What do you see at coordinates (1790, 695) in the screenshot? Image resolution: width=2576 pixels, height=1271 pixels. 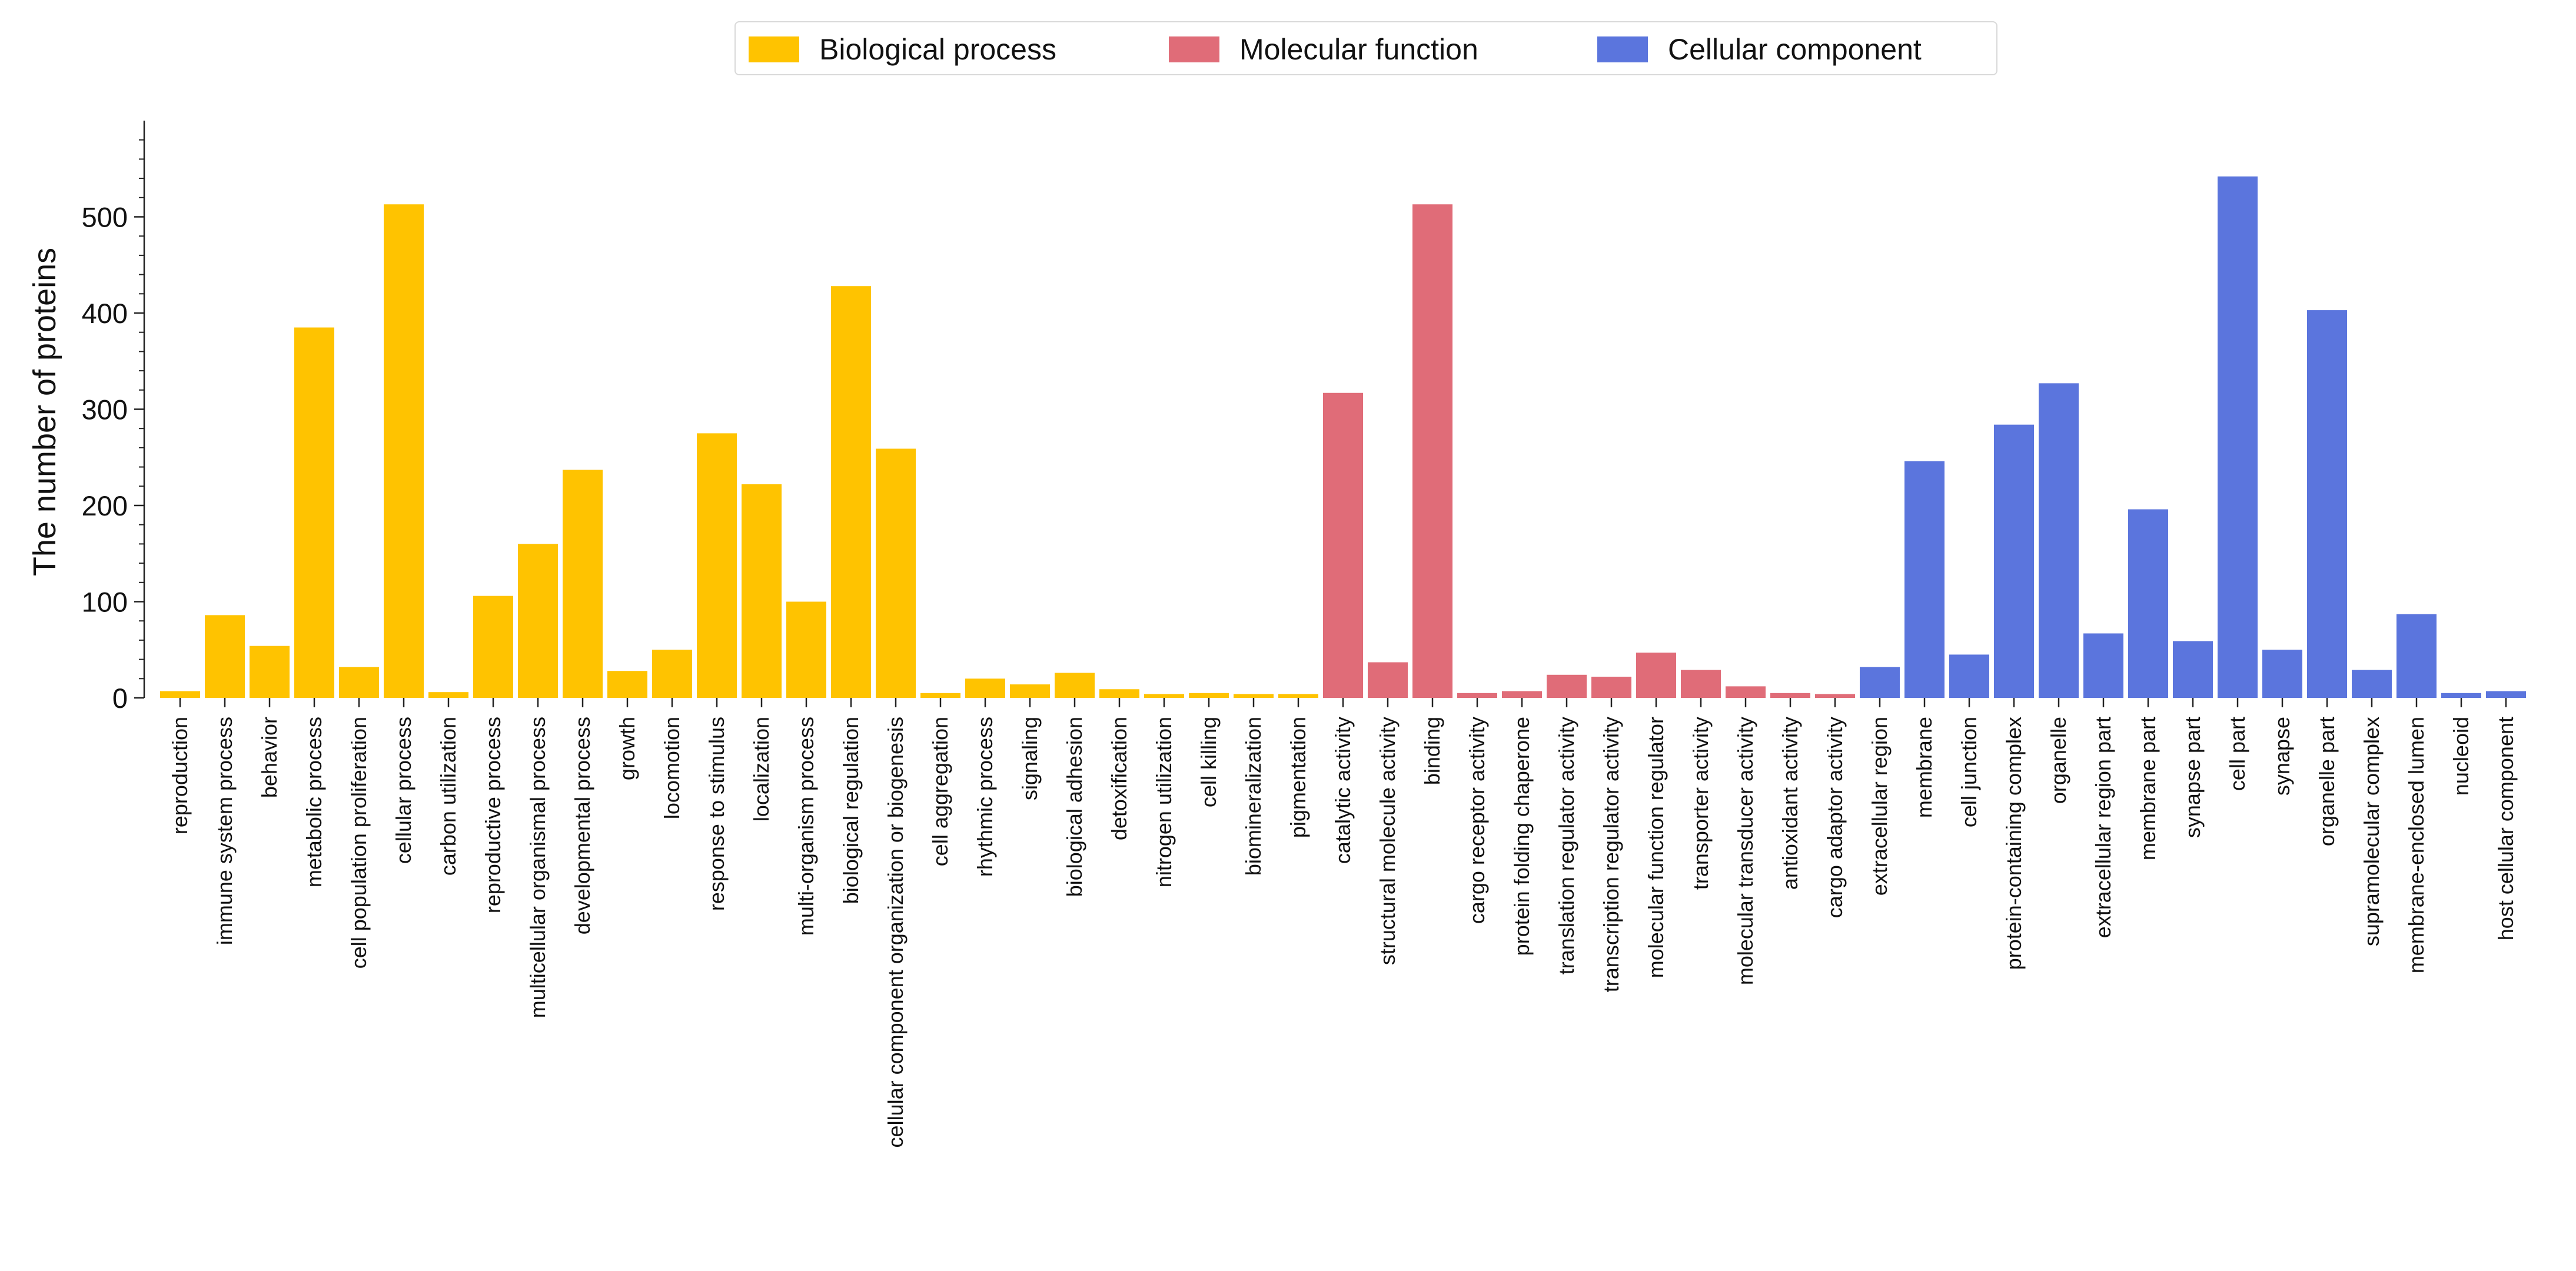 I see `bar-antioxidant-activity` at bounding box center [1790, 695].